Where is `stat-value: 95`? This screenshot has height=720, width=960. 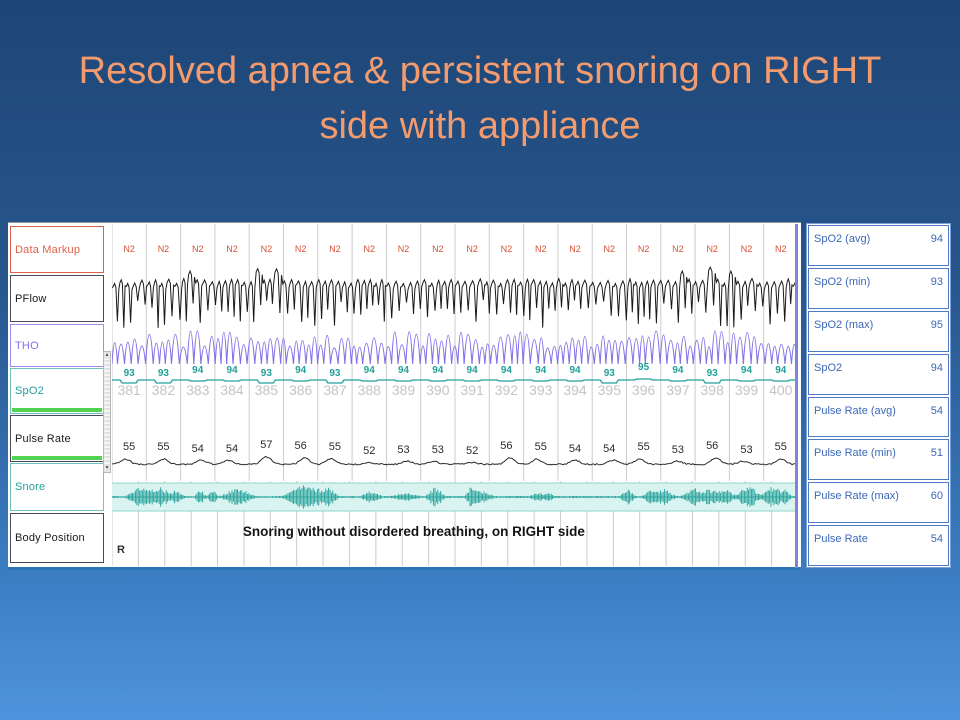
stat-value: 95 is located at coordinates (936, 324).